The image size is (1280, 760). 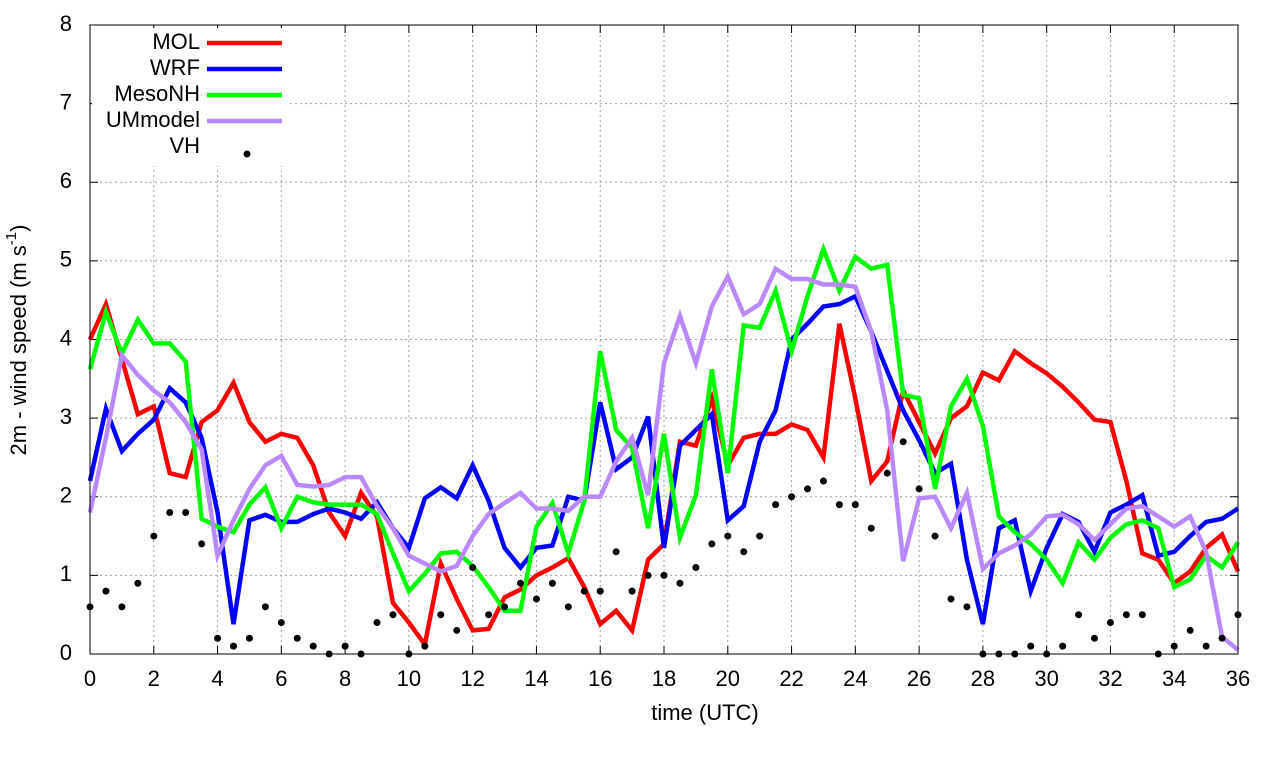 I want to click on legend-label: MesoNH, so click(x=157, y=93).